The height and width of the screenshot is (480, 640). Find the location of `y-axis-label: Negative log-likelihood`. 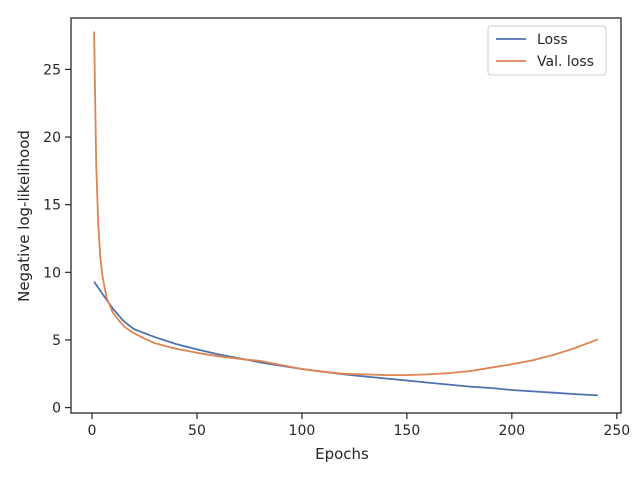

y-axis-label: Negative log-likelihood is located at coordinates (24, 216).